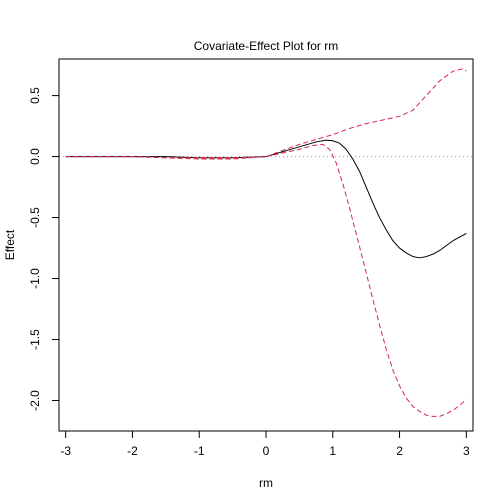 Image resolution: width=504 pixels, height=504 pixels. Describe the element at coordinates (35, 217) in the screenshot. I see `y-tick-label: -0.5` at that location.